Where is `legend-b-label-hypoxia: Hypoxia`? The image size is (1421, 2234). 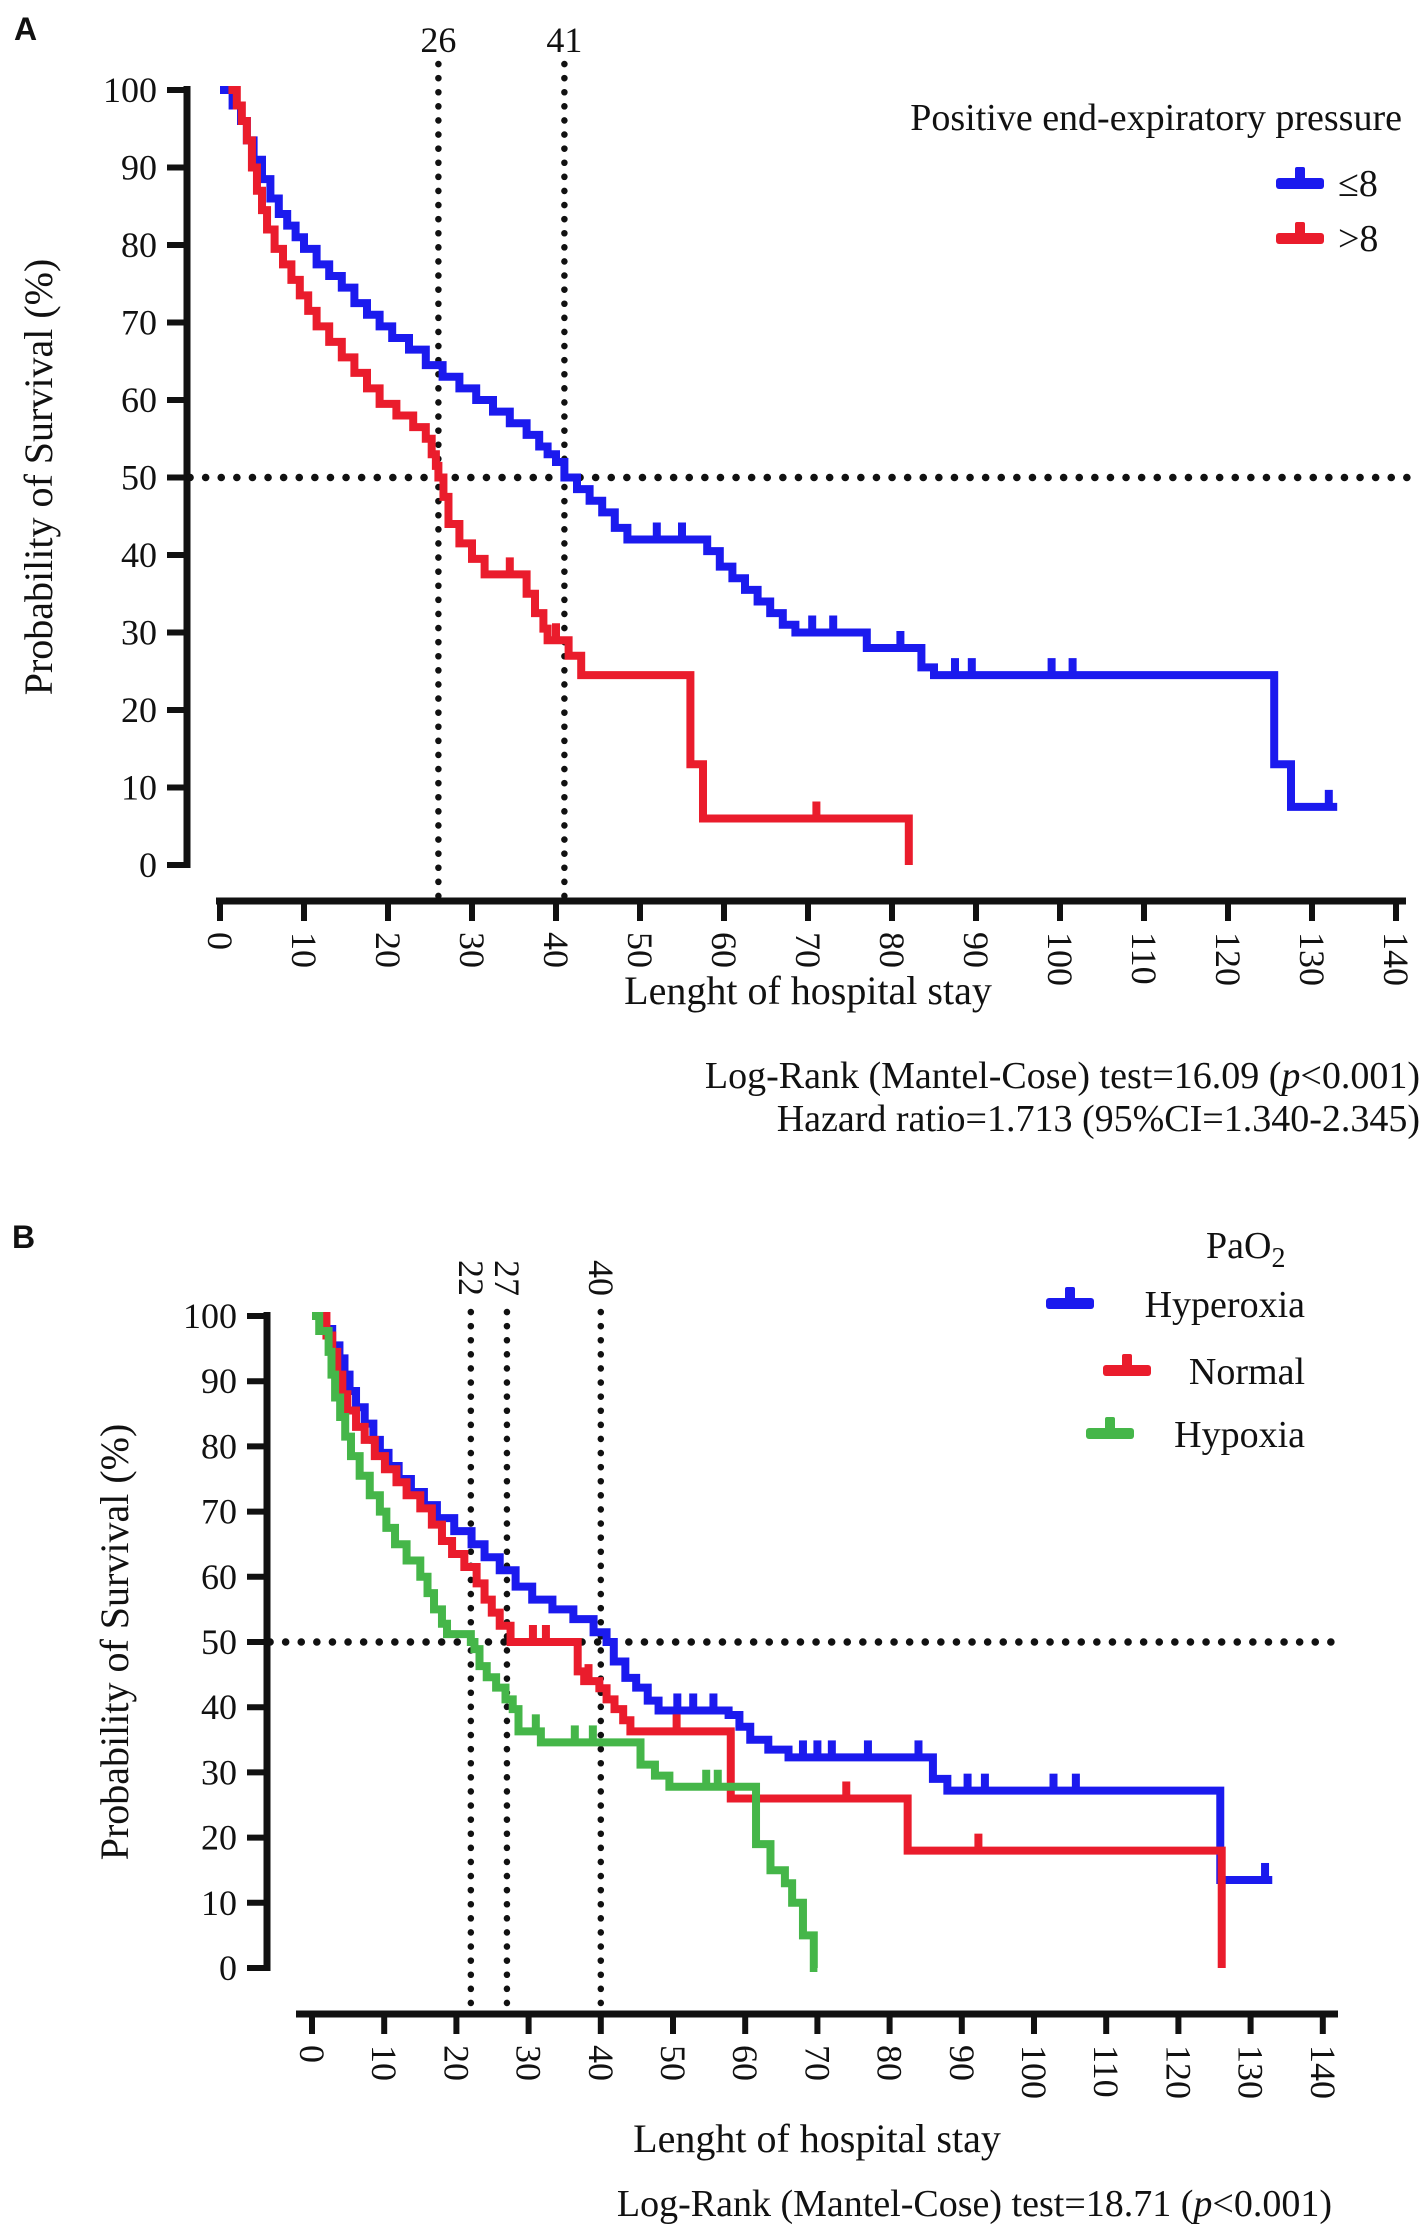 legend-b-label-hypoxia: Hypoxia is located at coordinates (1239, 1435).